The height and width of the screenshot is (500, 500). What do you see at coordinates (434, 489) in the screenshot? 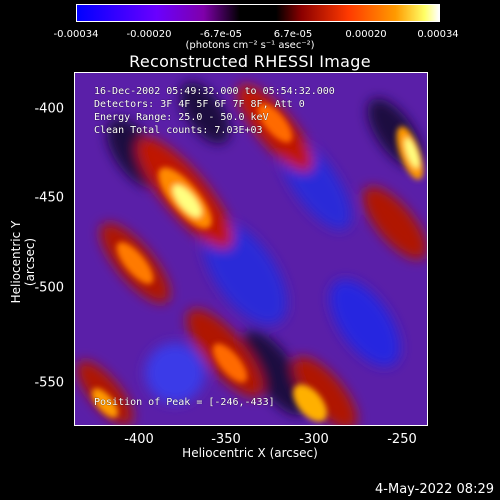
I see `date-stamp: 4-May-2022 08:29` at bounding box center [434, 489].